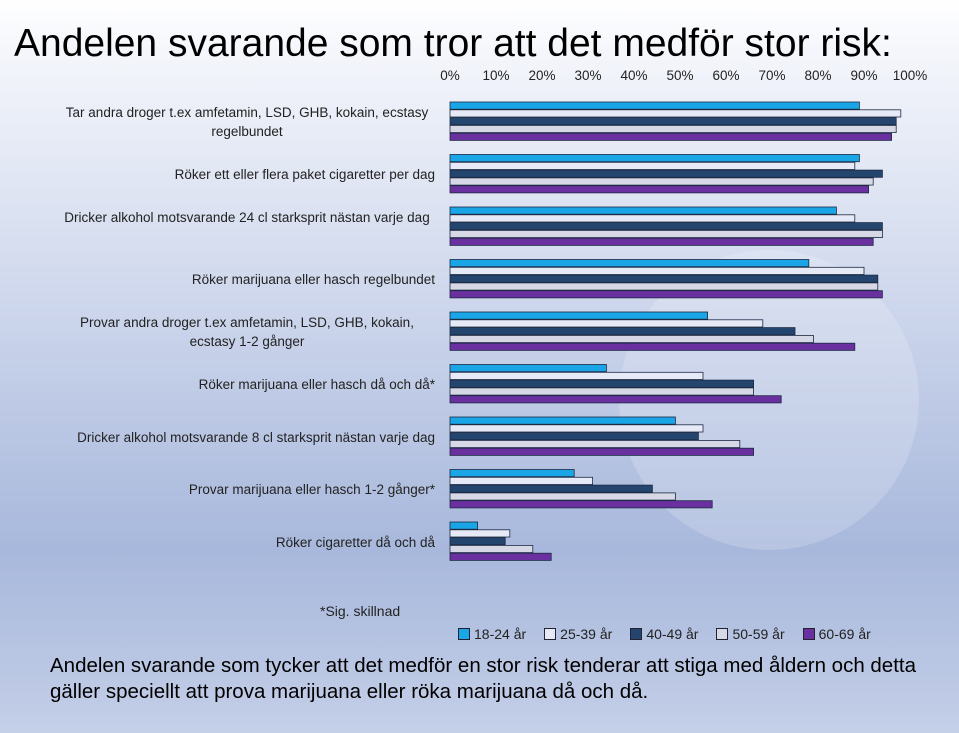 The height and width of the screenshot is (733, 959). Describe the element at coordinates (313, 279) in the screenshot. I see `category-label: Röker marijuana eller hasch regelbundet` at that location.